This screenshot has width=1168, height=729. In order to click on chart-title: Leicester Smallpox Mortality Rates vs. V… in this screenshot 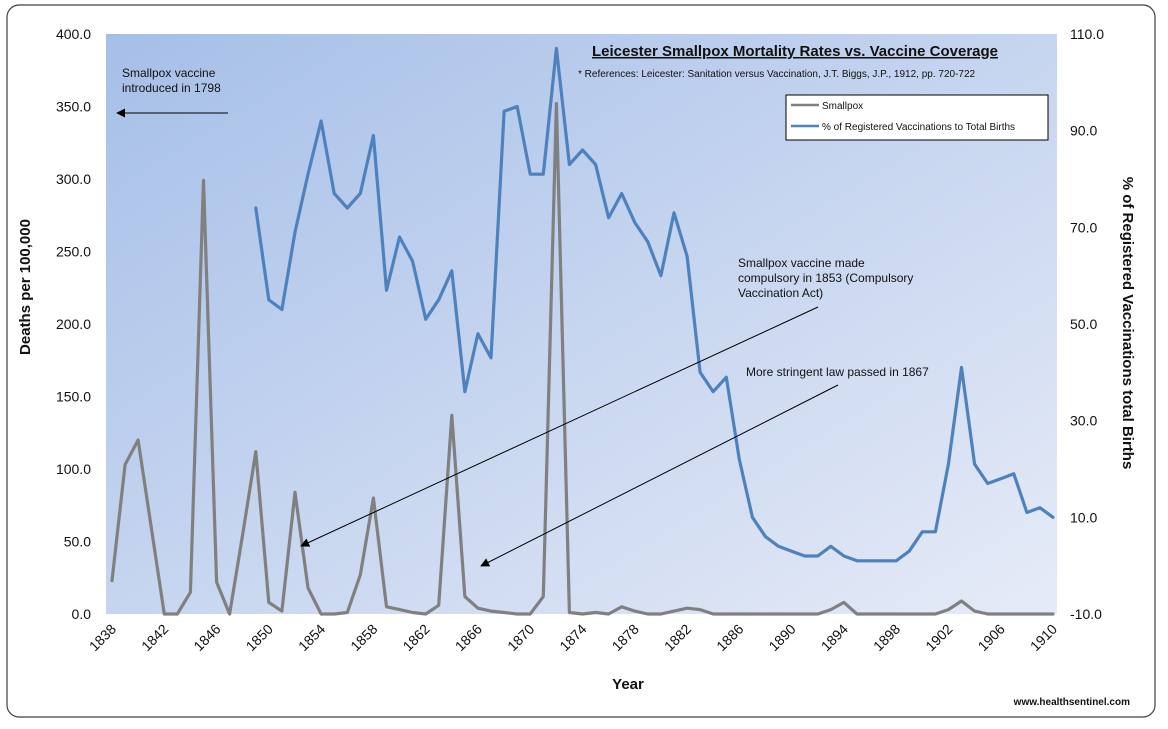, I will do `click(795, 51)`.